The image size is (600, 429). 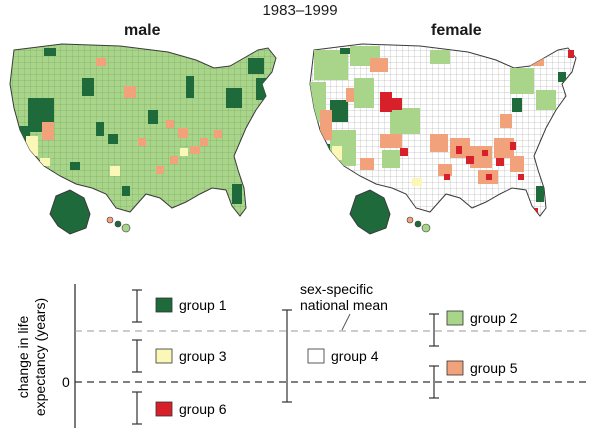 I want to click on mean-label-line1: sex-specific, so click(x=336, y=289).